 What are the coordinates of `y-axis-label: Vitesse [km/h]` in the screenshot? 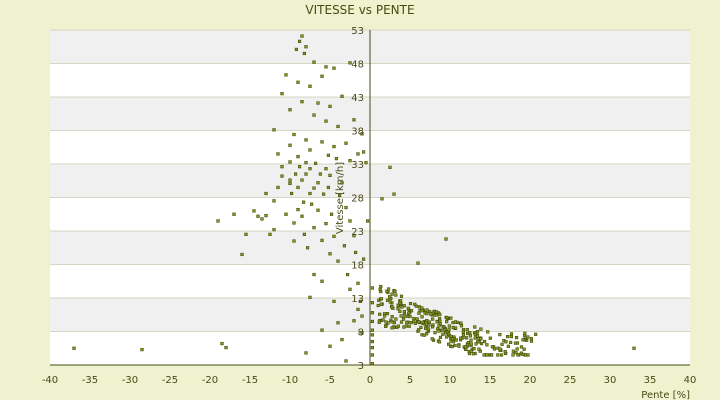 It's located at (340, 198).